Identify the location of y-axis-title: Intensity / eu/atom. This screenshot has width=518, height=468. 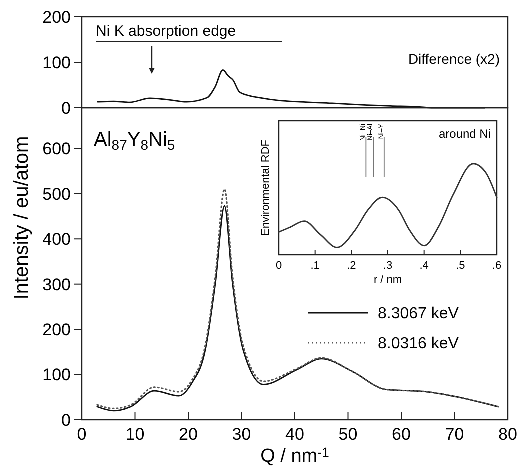
(22, 218).